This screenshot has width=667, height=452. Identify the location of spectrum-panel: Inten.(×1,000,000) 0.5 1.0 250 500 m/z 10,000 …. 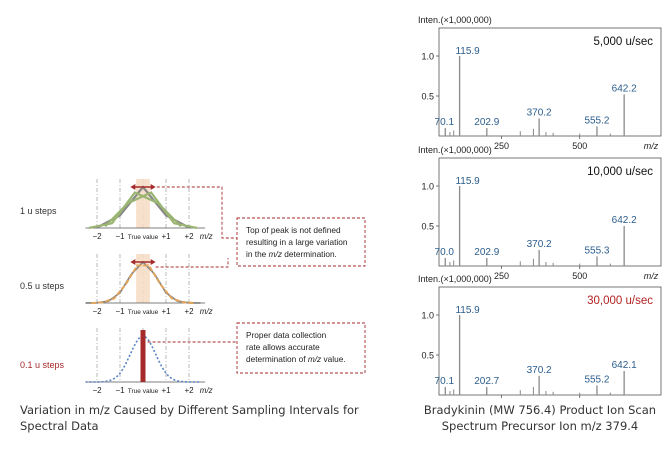
(540, 213).